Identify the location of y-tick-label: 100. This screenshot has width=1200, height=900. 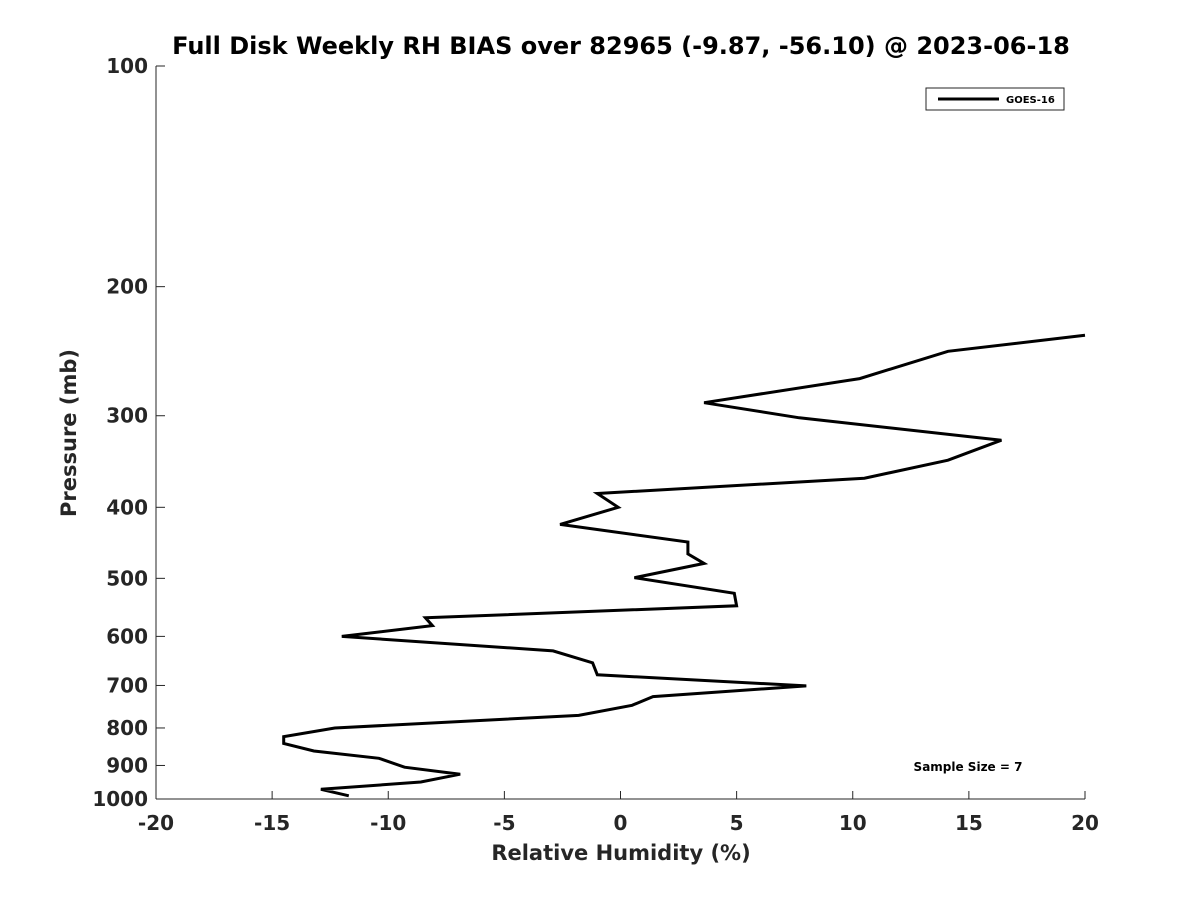
(127, 66).